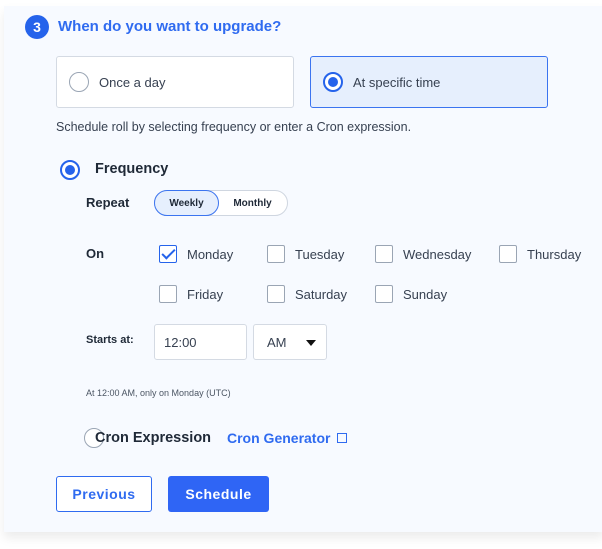 The height and width of the screenshot is (549, 602). Describe the element at coordinates (554, 254) in the screenshot. I see `day-label: Thursday` at that location.